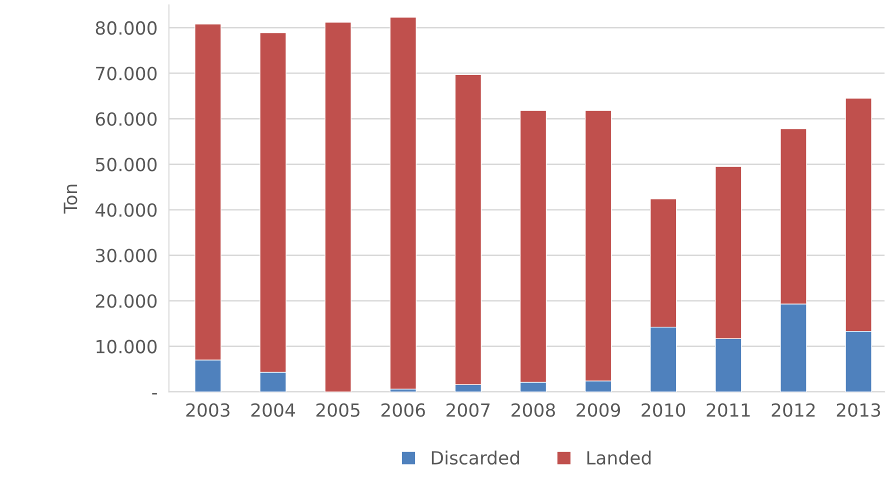  I want to click on x-tick-label: 2006, so click(403, 410).